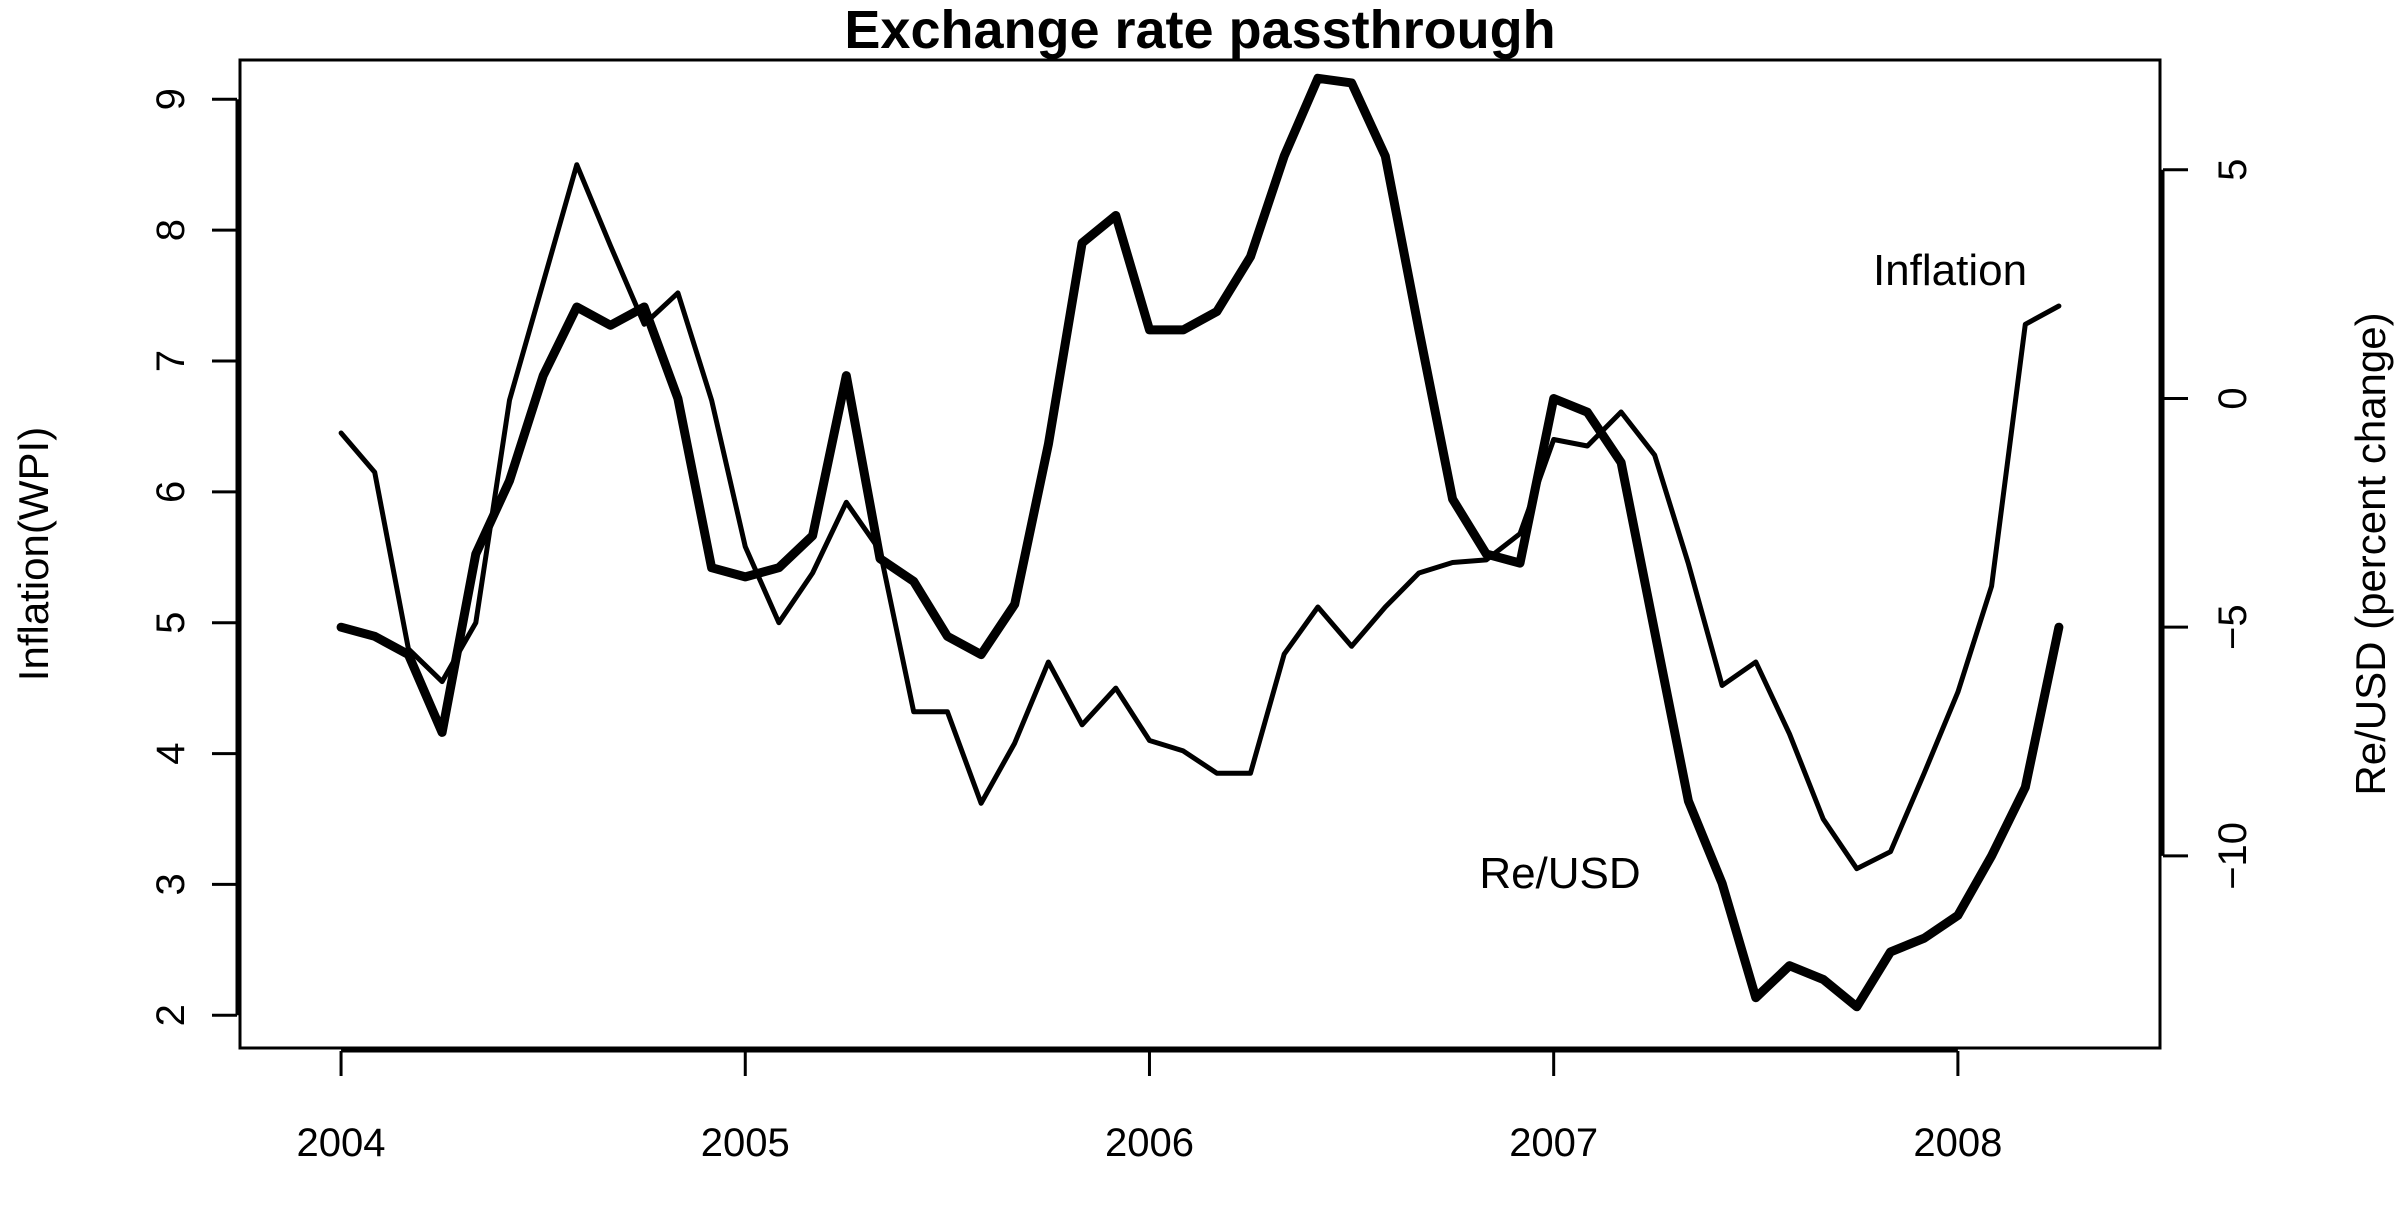 Image resolution: width=2400 pixels, height=1205 pixels. What do you see at coordinates (171, 230) in the screenshot?
I see `y-left-tick-label: 8` at bounding box center [171, 230].